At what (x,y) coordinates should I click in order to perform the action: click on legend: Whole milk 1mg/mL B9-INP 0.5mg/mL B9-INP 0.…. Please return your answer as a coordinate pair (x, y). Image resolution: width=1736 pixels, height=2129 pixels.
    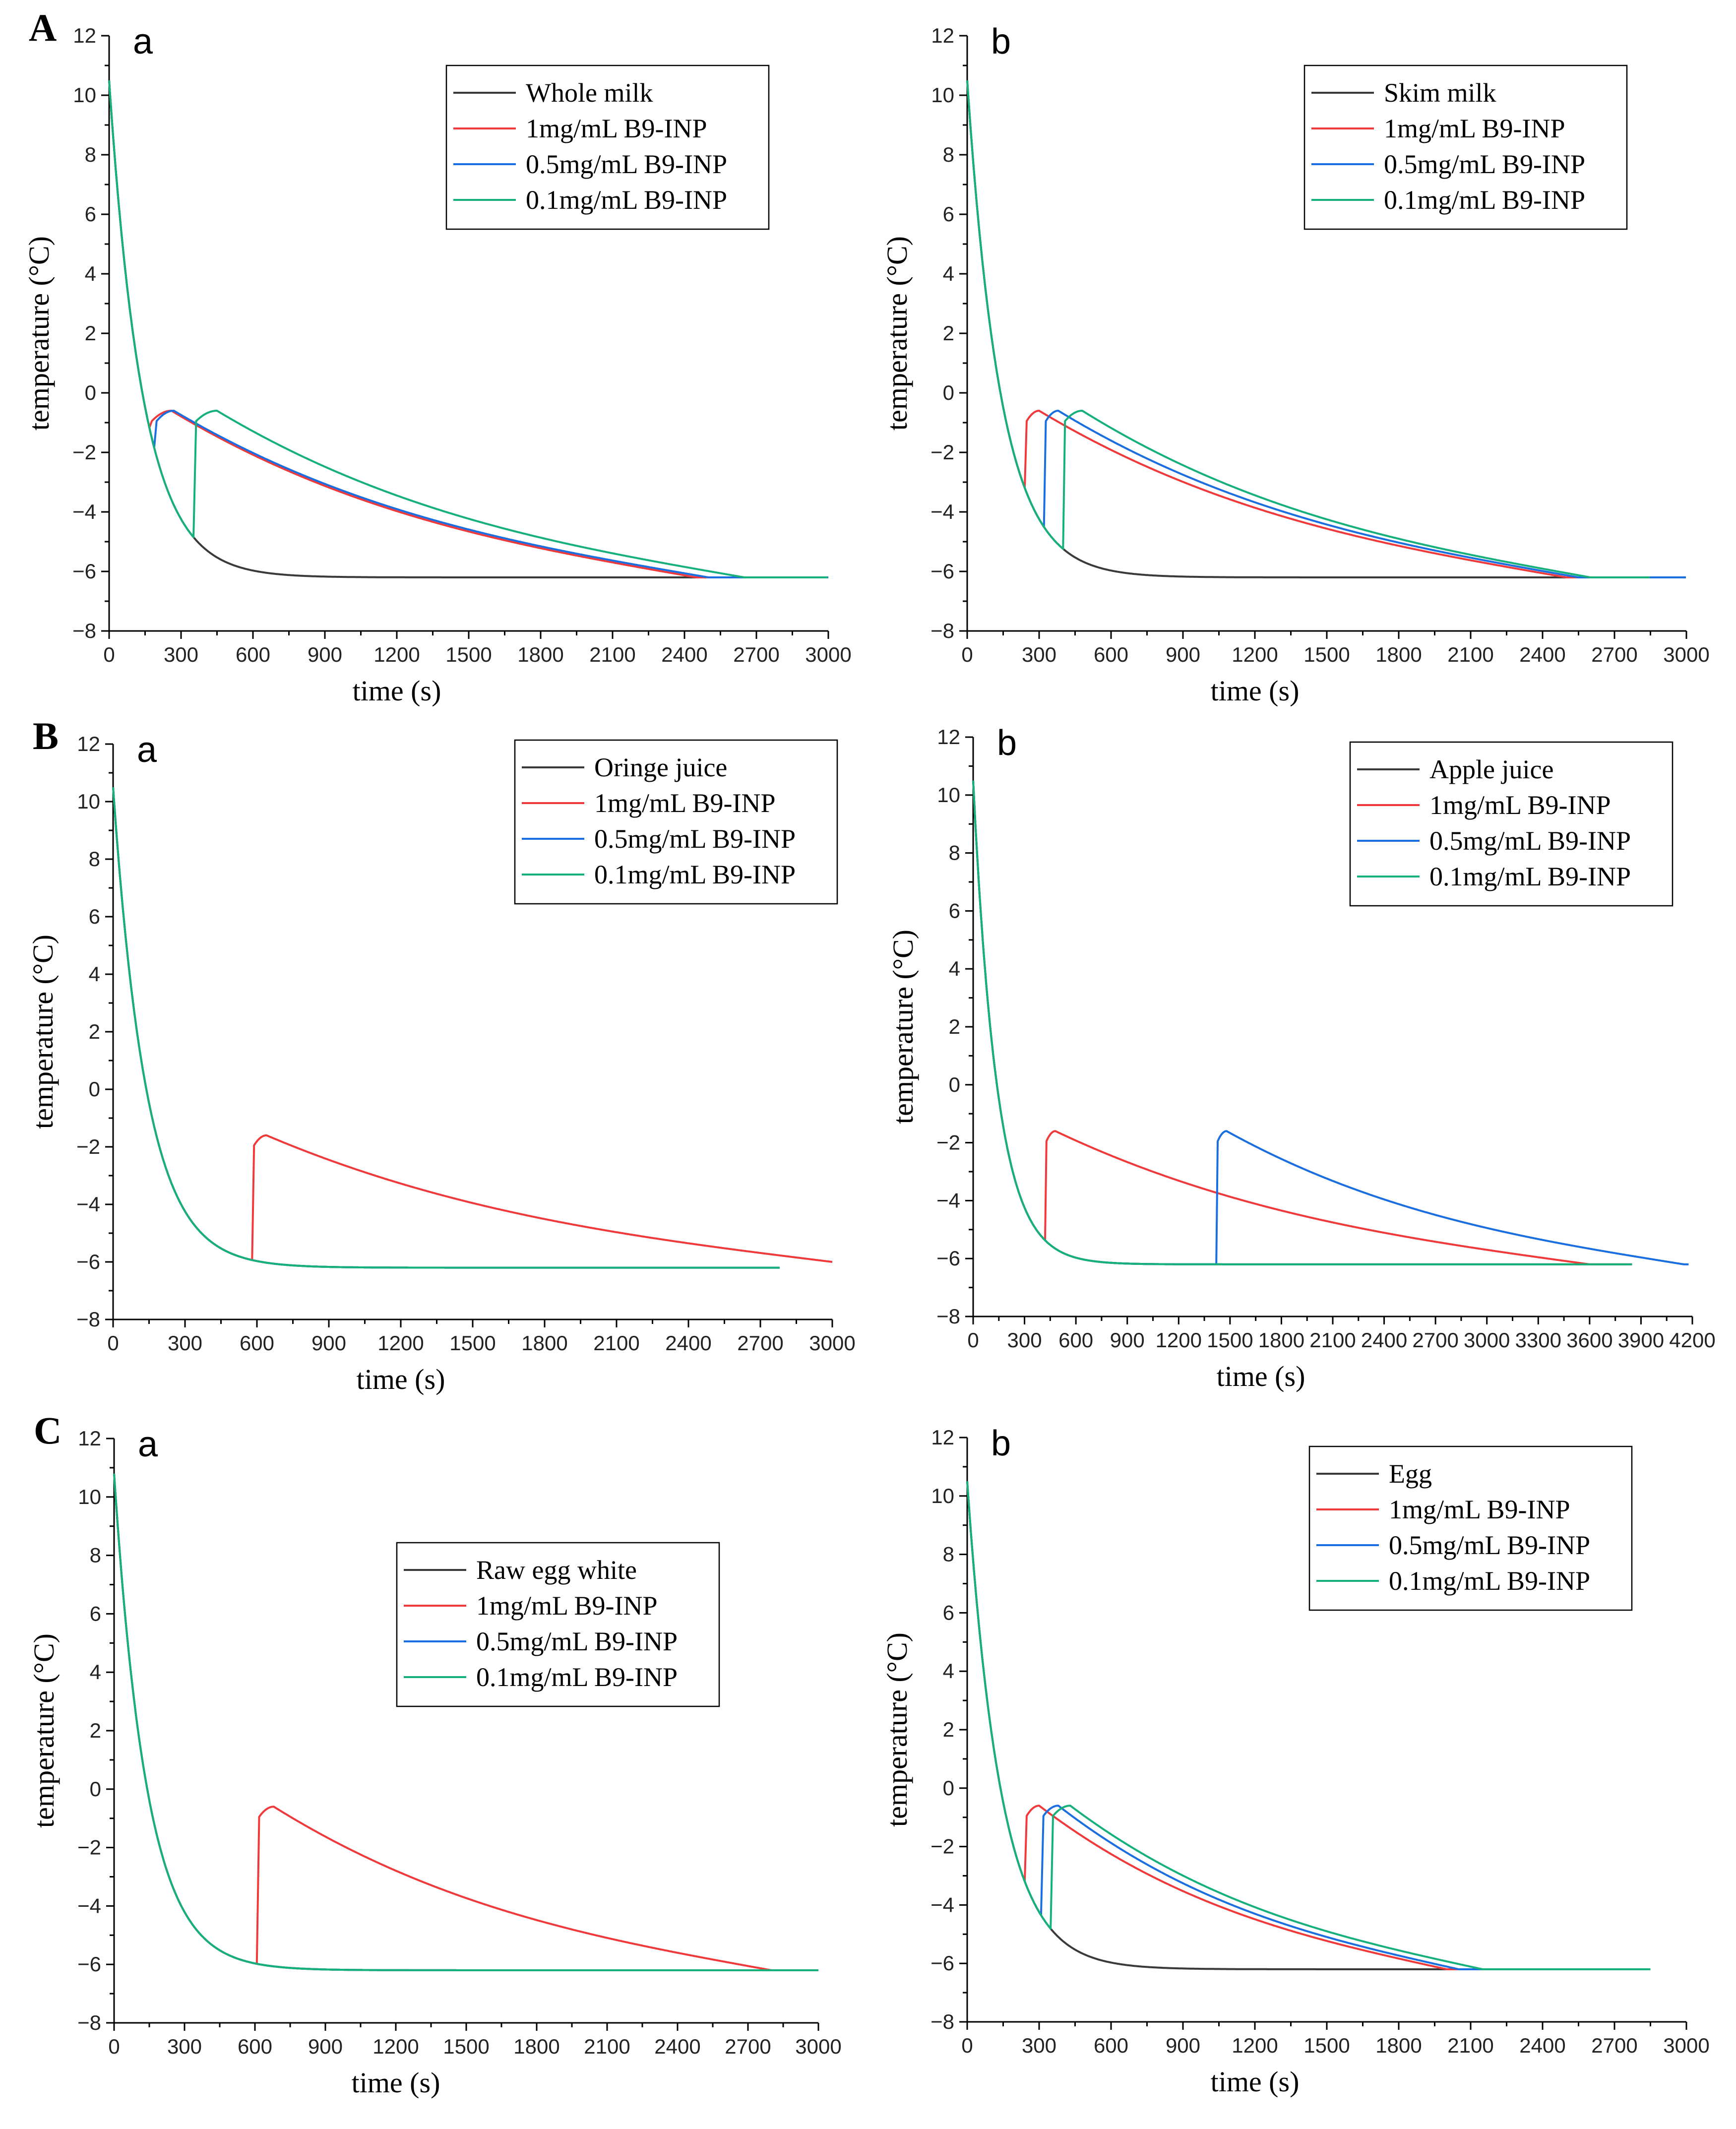
    Looking at the image, I should click on (607, 147).